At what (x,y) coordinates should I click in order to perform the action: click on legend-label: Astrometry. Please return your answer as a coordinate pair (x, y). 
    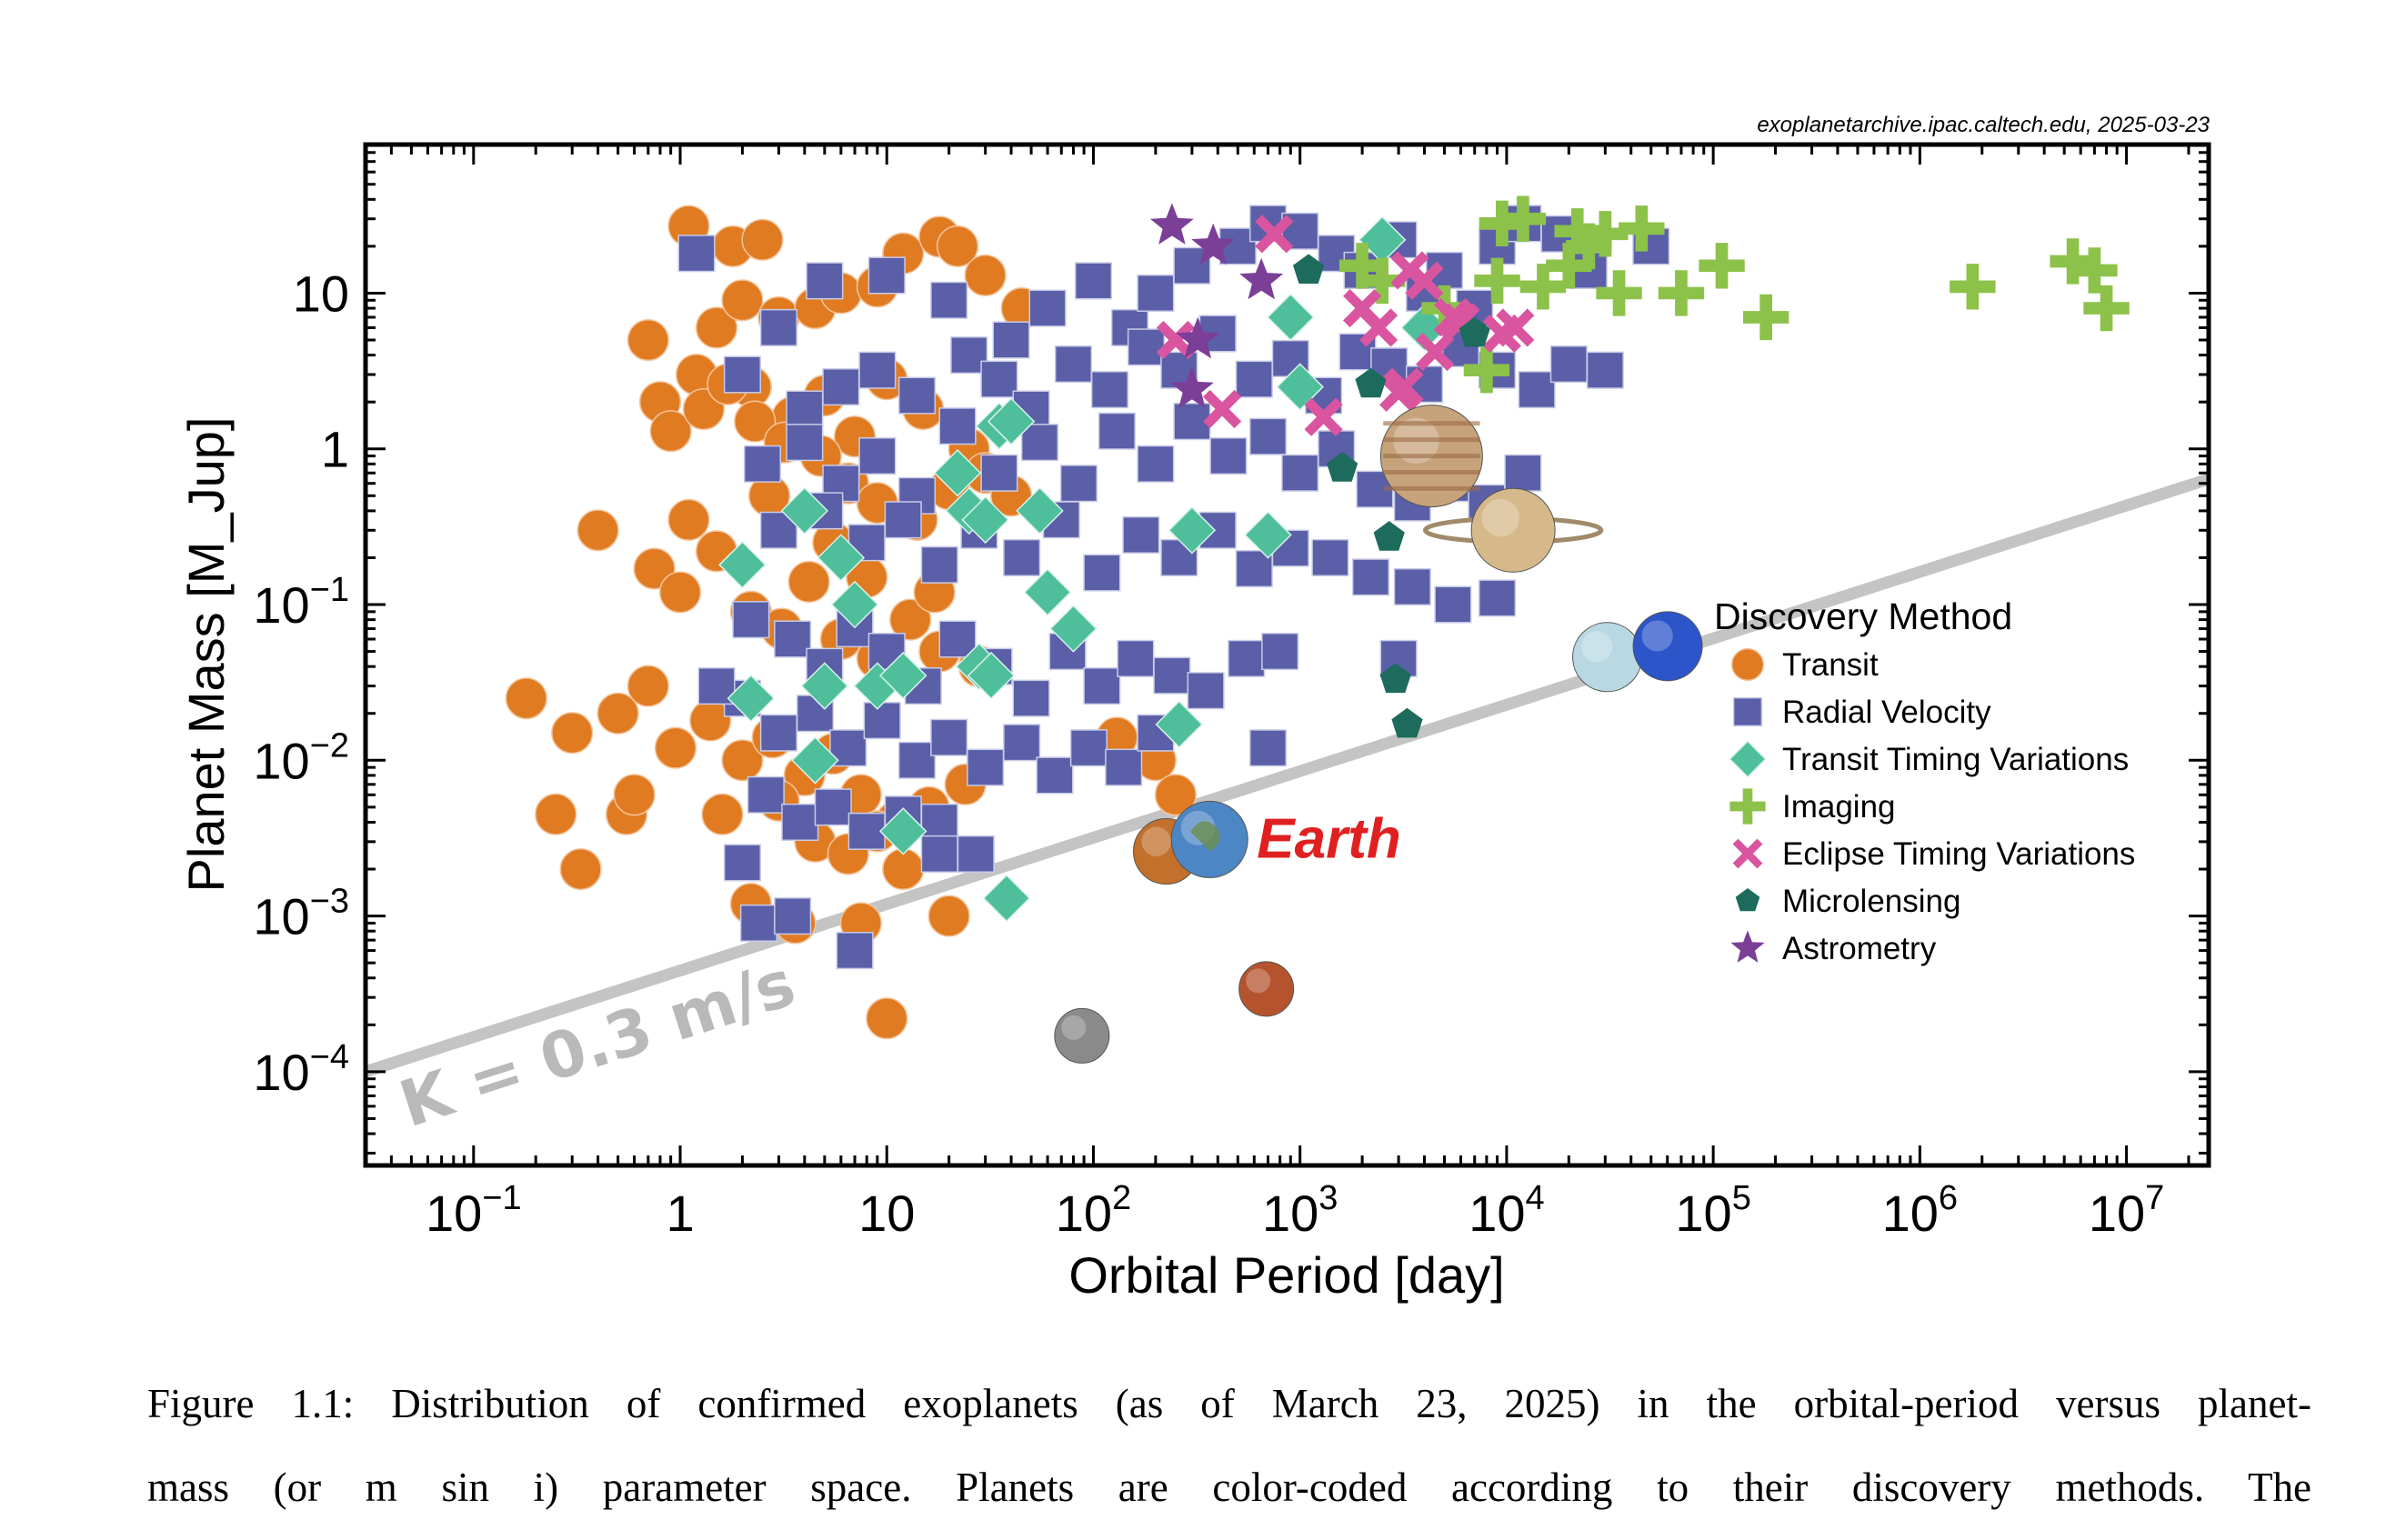
    Looking at the image, I should click on (1859, 949).